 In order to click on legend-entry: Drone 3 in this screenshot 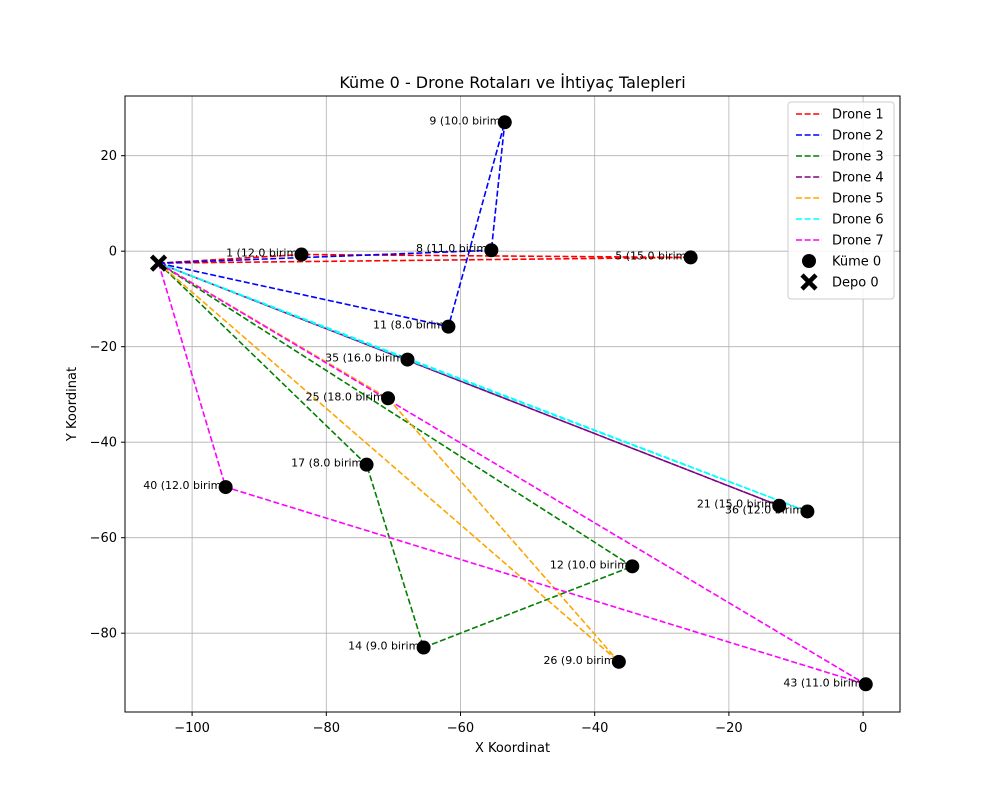, I will do `click(858, 157)`.